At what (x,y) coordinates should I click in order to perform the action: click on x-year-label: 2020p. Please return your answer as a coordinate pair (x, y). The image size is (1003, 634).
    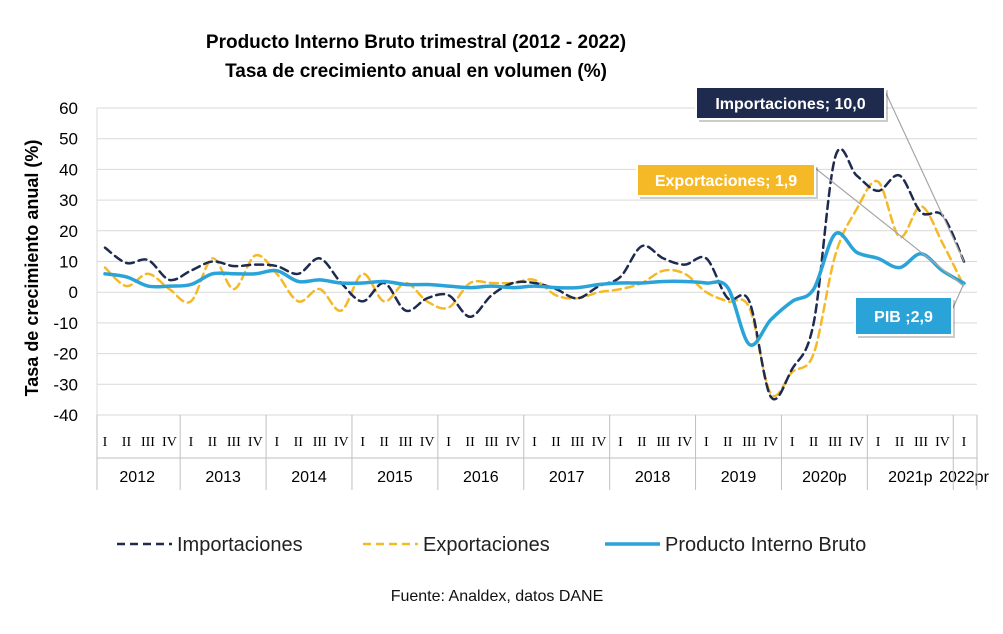
    Looking at the image, I should click on (824, 477).